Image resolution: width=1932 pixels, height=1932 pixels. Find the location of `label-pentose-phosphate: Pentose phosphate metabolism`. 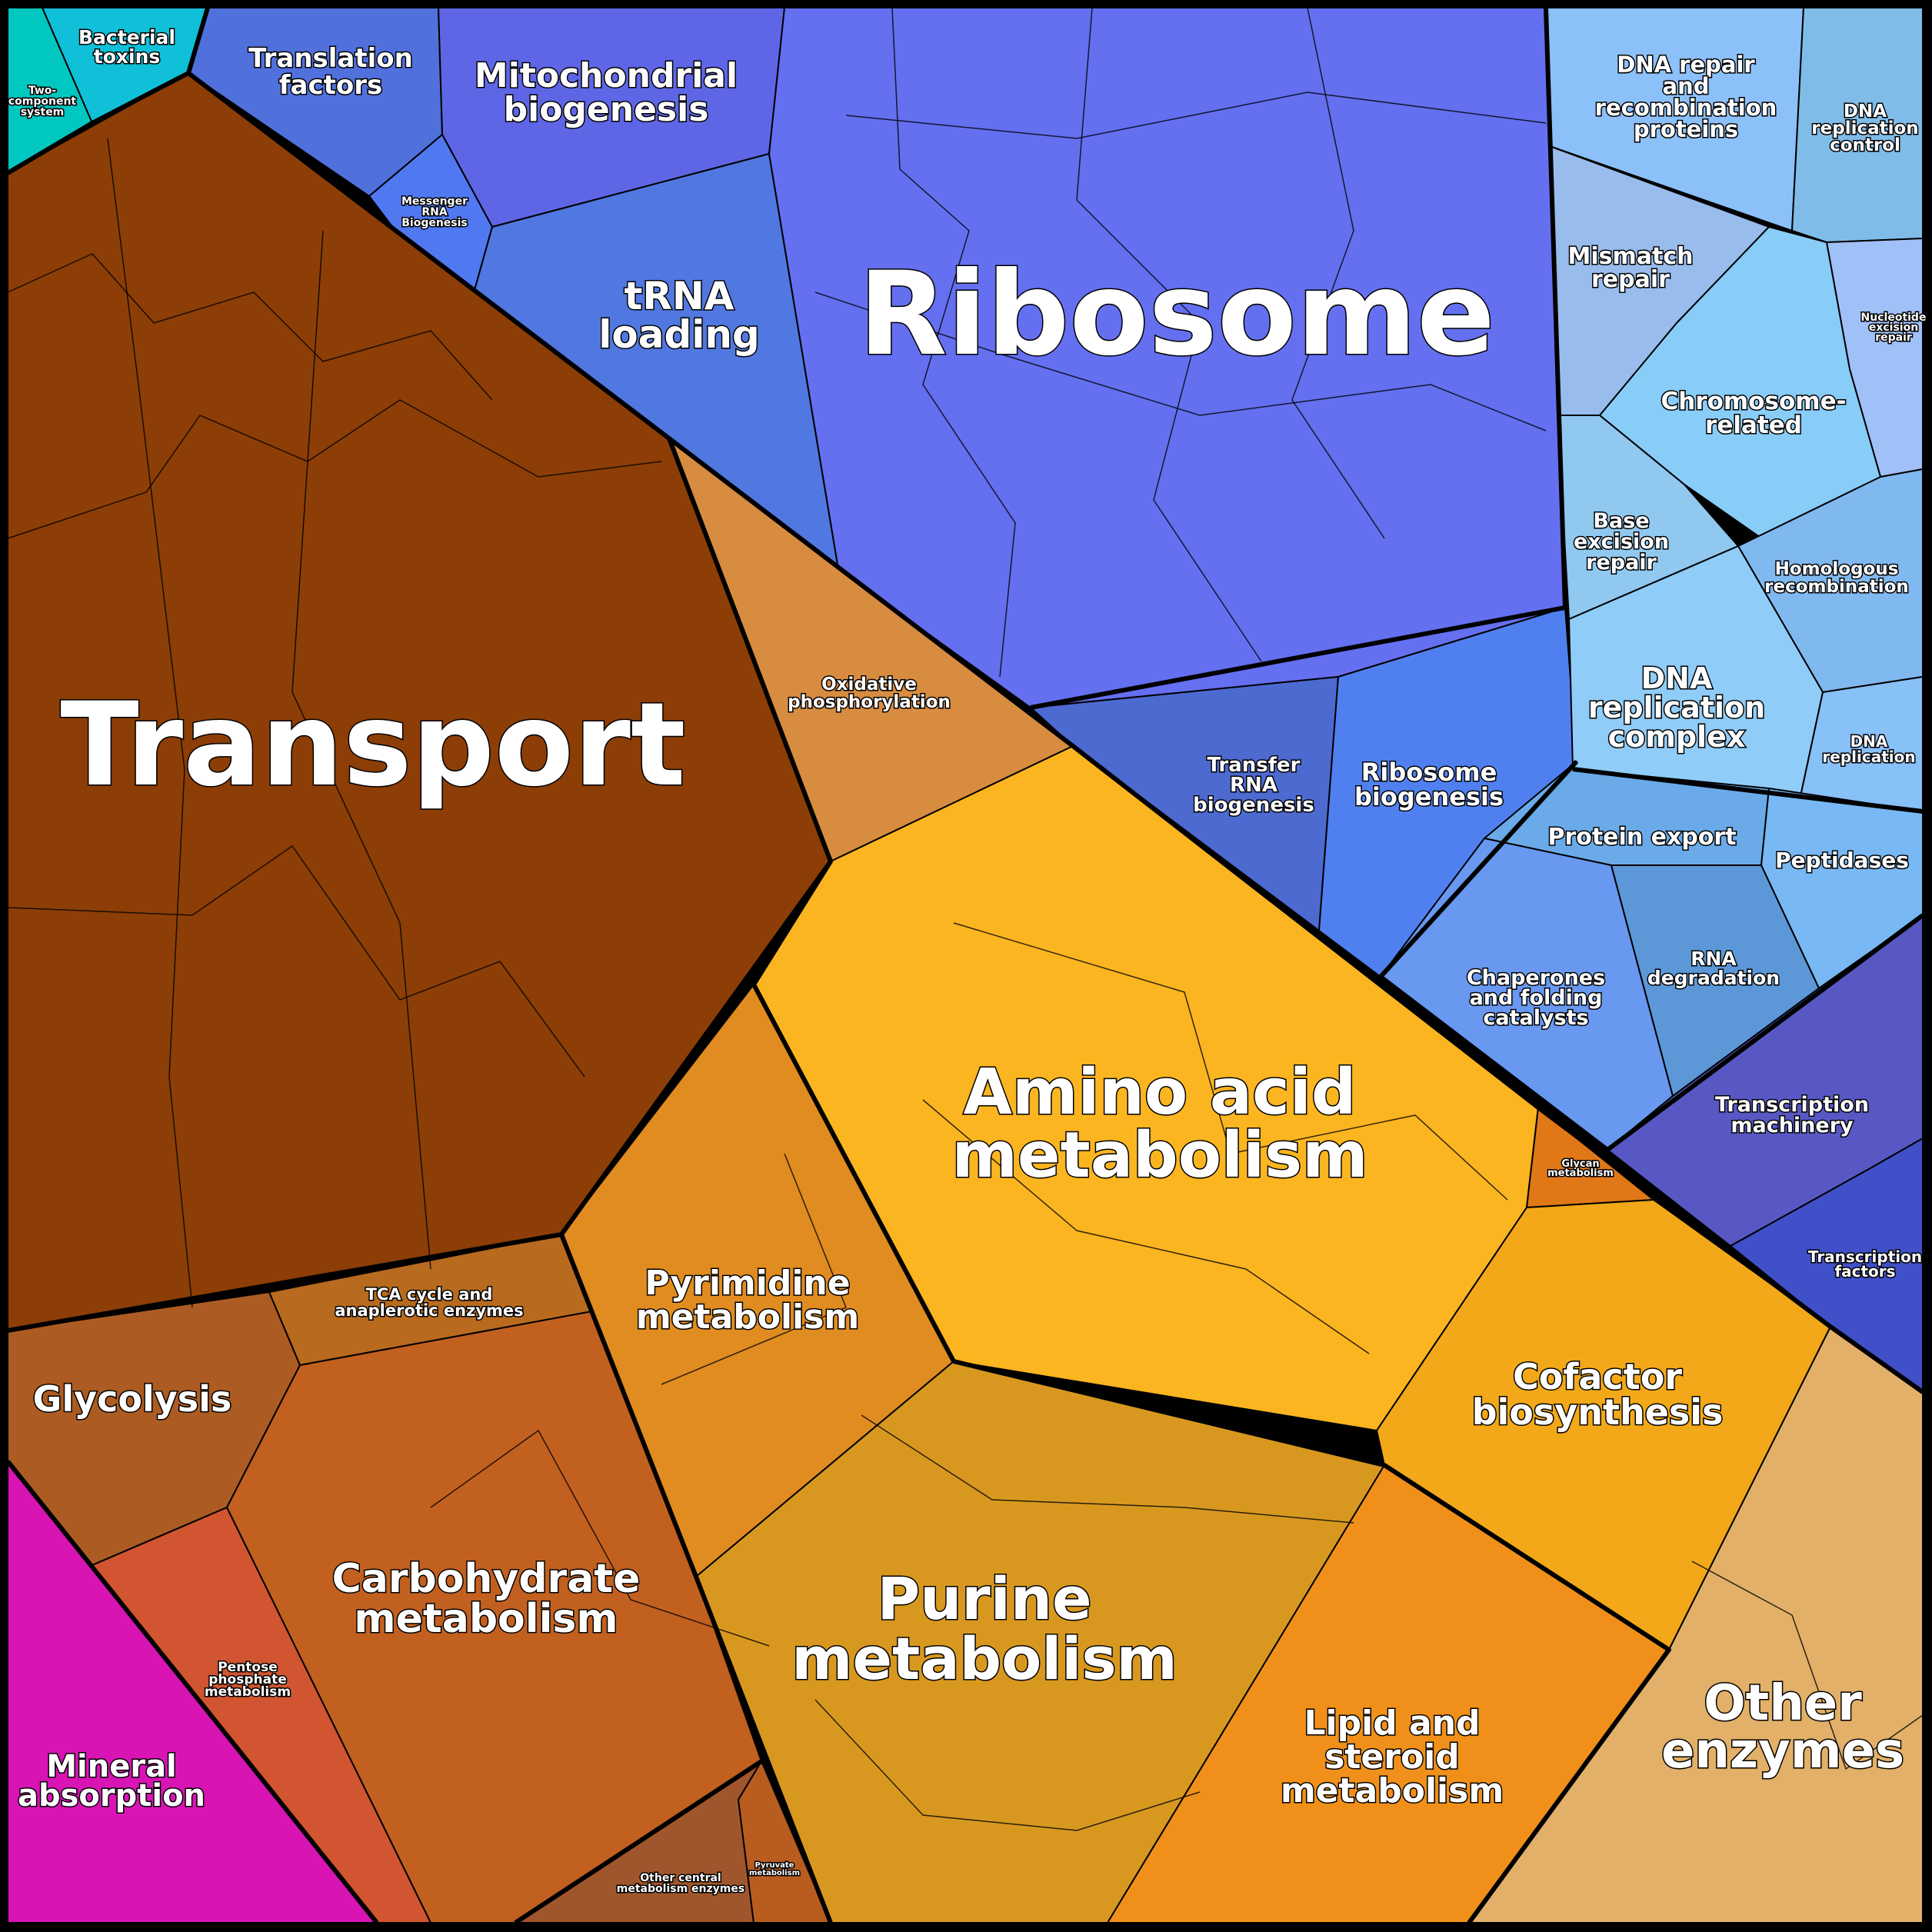

label-pentose-phosphate: Pentose phosphate metabolism is located at coordinates (248, 1680).